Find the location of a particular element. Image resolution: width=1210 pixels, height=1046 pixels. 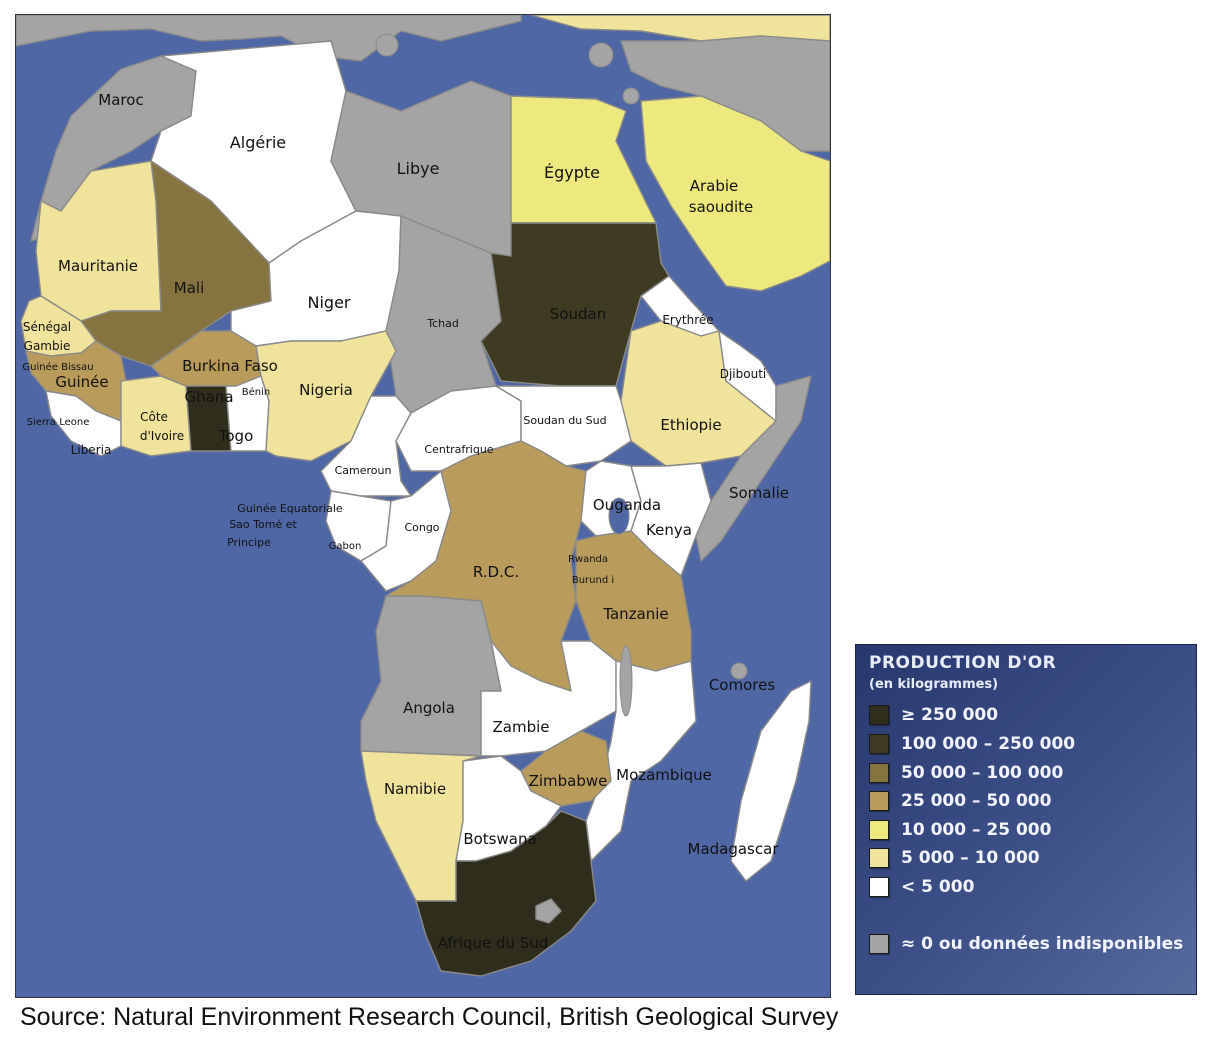

legend-label: < 5 000 is located at coordinates (938, 887).